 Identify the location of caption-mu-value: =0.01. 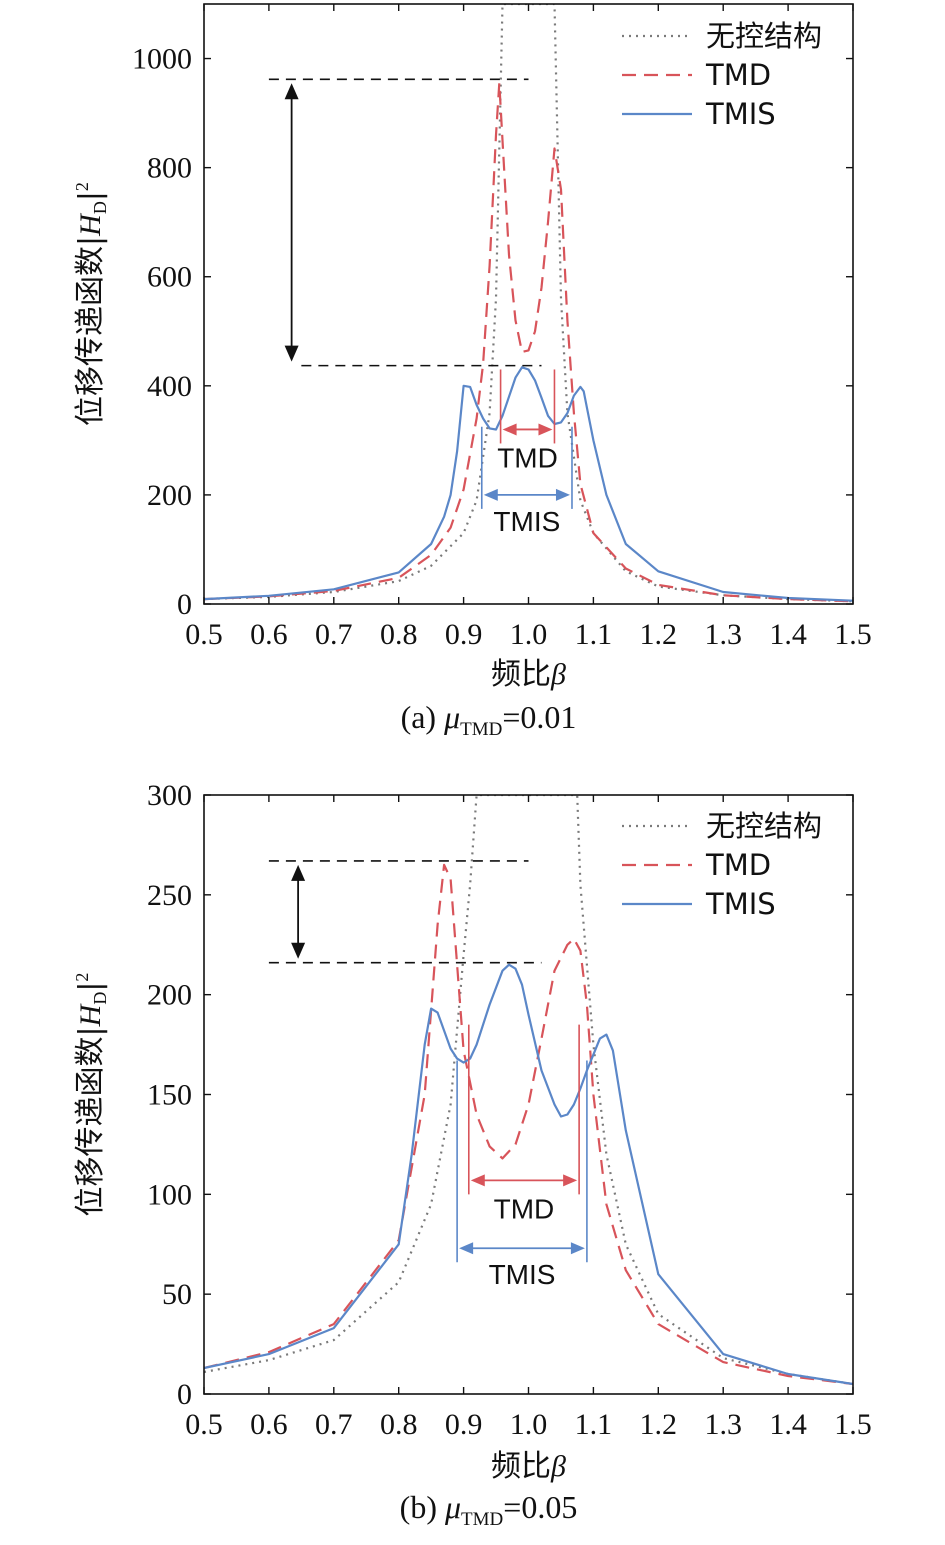
(539, 717).